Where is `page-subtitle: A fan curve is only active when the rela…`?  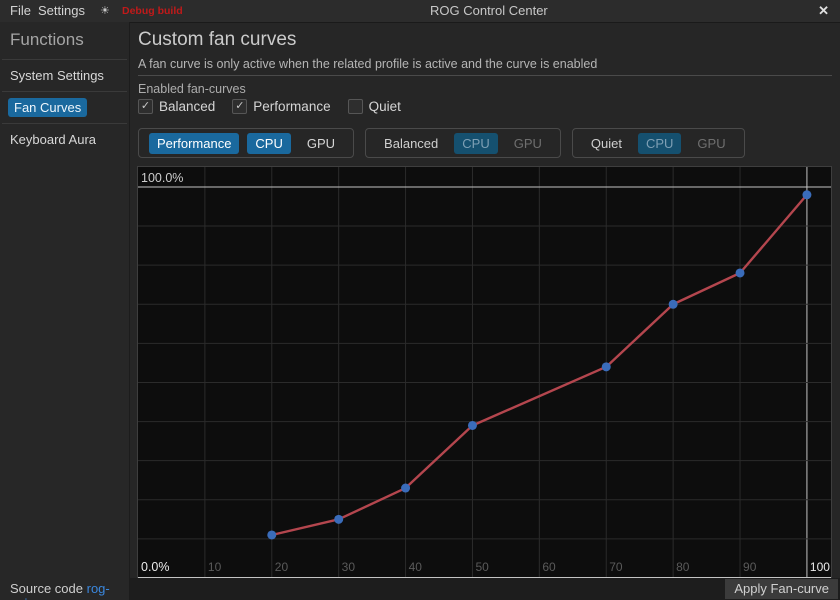
page-subtitle: A fan curve is only active when the rela… is located at coordinates (368, 64).